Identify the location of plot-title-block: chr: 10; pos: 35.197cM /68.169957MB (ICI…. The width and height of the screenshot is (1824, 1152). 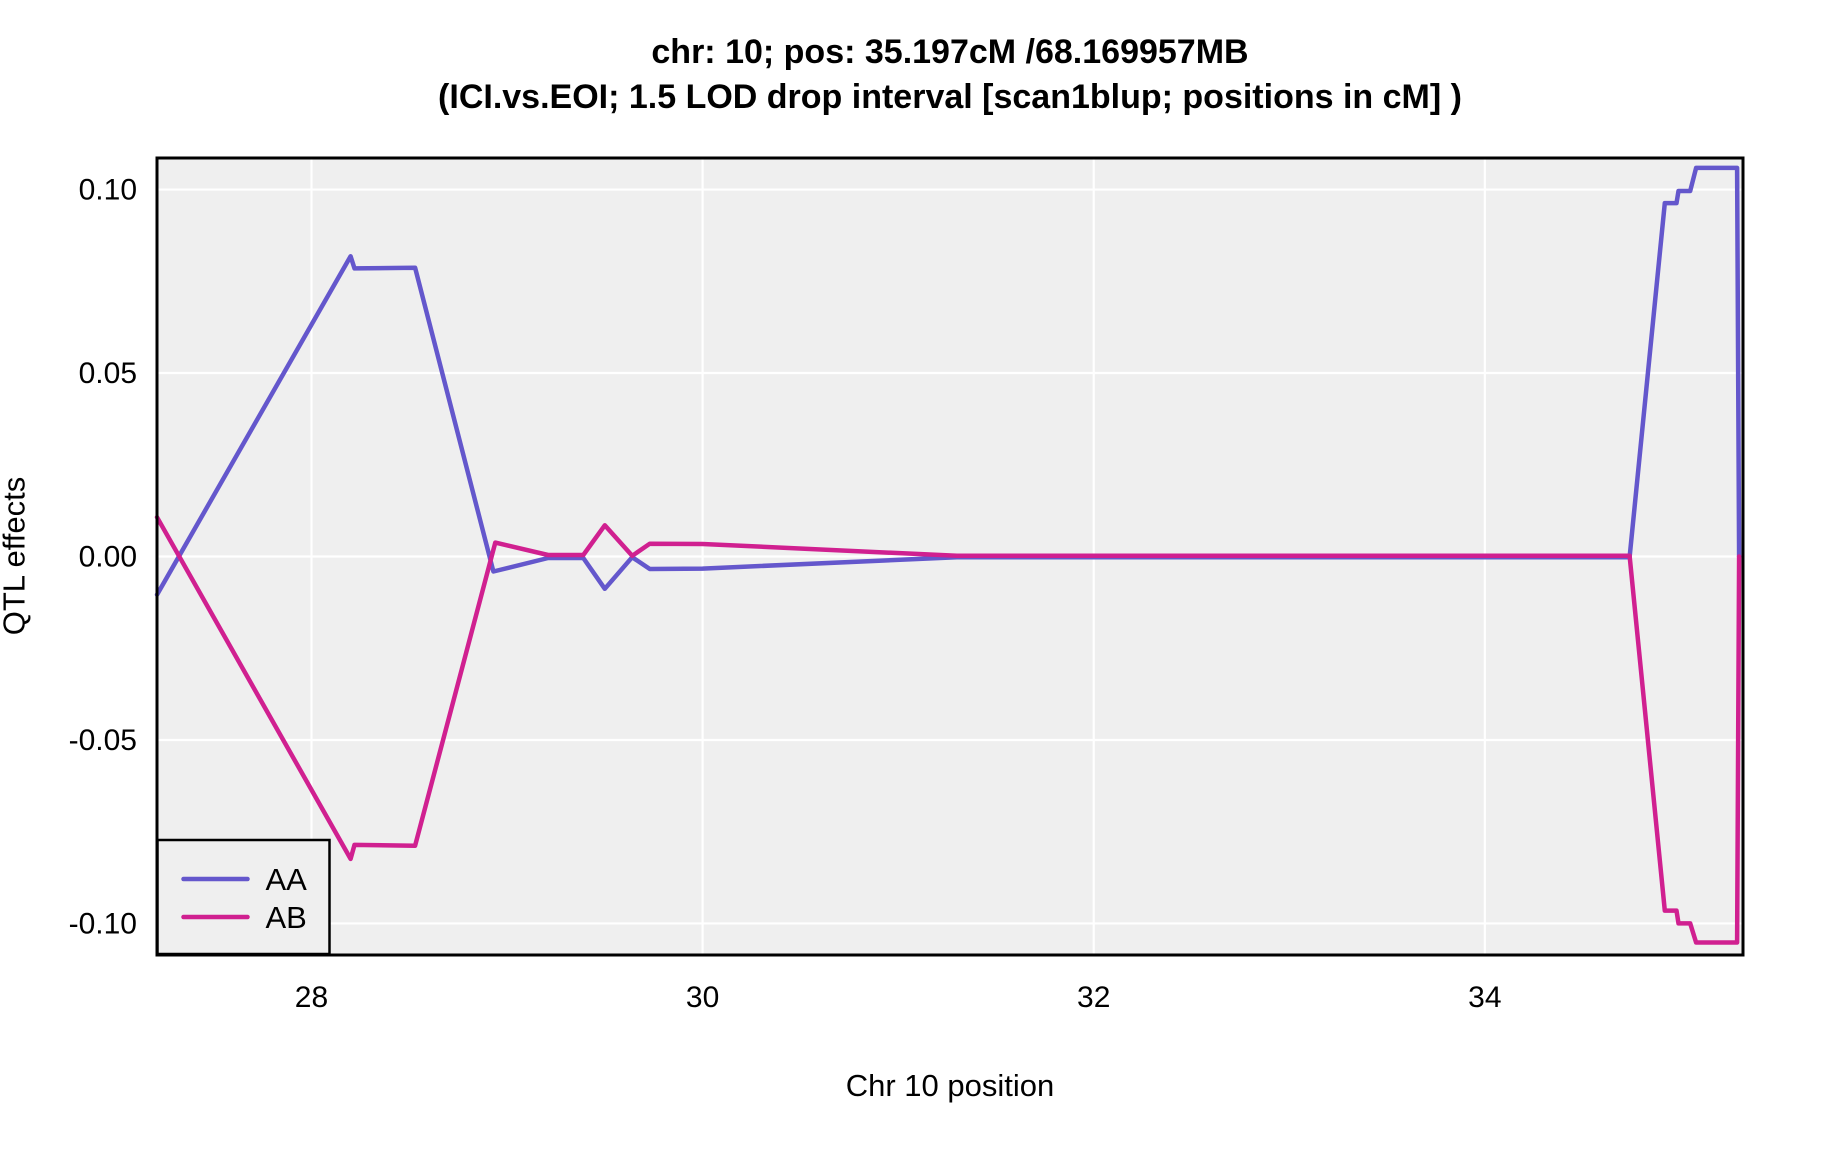
(950, 75).